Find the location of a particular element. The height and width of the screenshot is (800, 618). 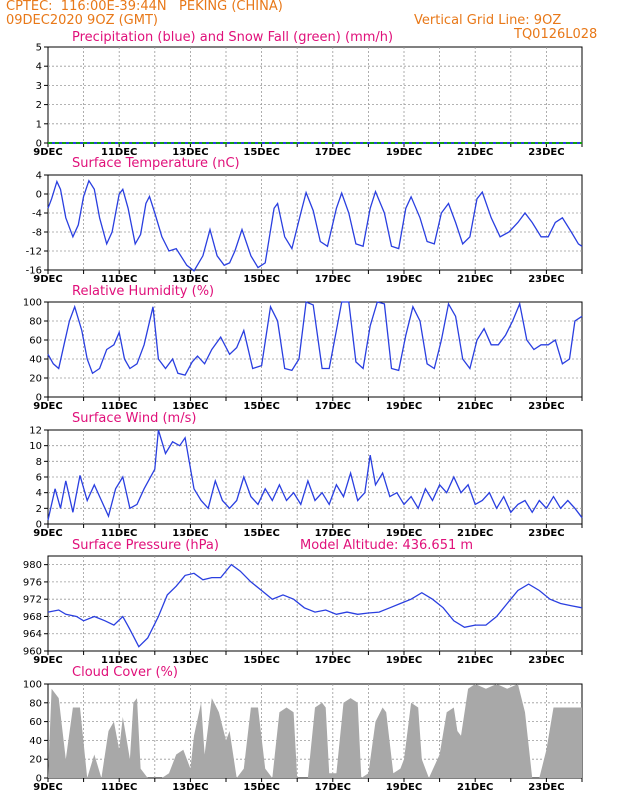

pressure-ytick-label: 976 is located at coordinates (32, 582).